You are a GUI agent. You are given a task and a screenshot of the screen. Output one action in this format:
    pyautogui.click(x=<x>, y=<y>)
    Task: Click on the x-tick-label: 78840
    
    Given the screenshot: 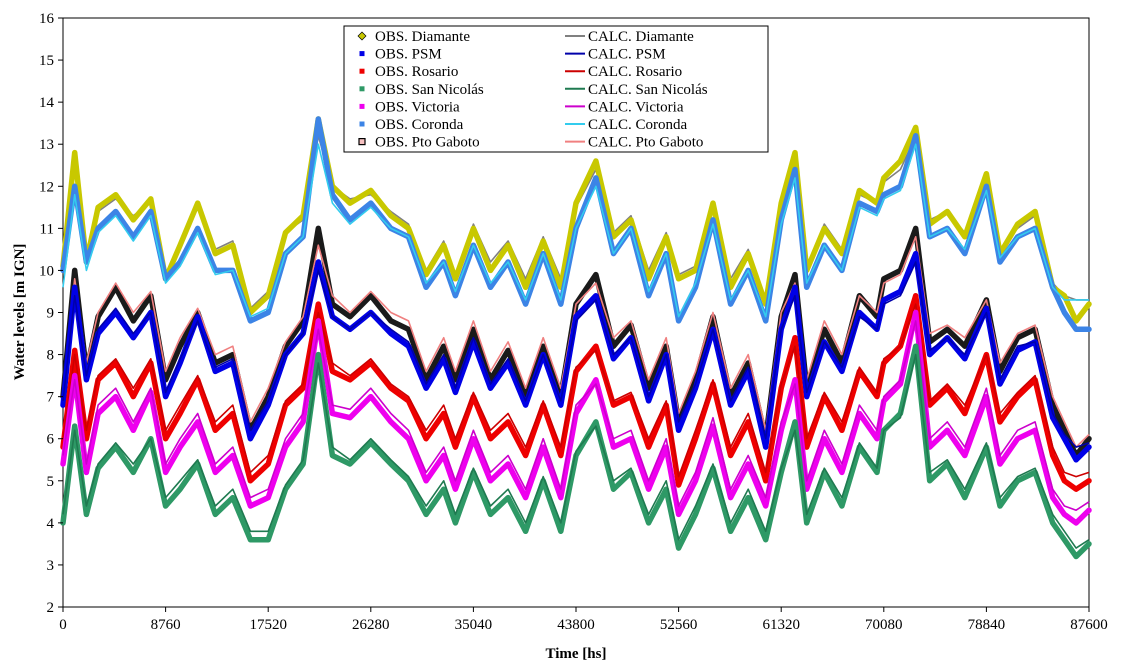 What is the action you would take?
    pyautogui.click(x=987, y=625)
    